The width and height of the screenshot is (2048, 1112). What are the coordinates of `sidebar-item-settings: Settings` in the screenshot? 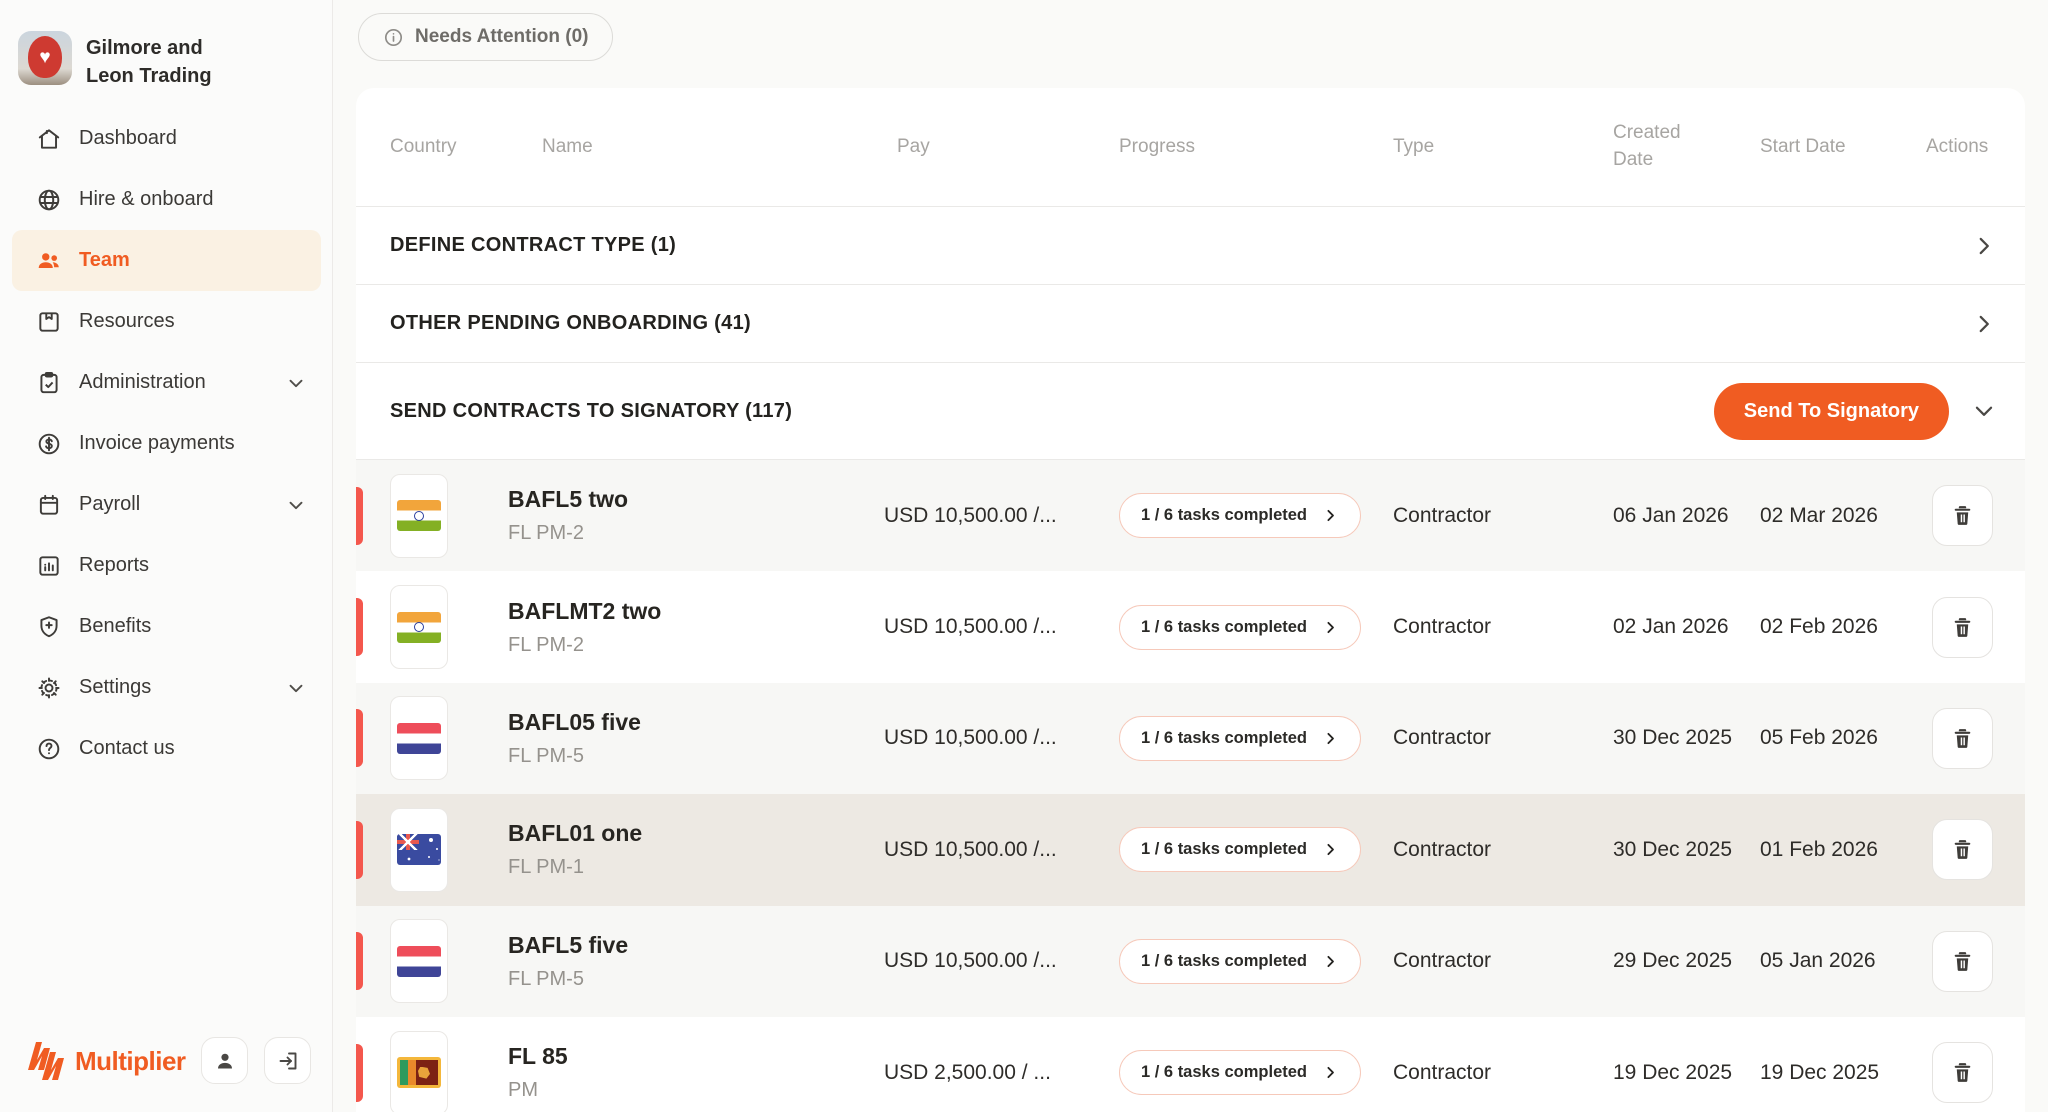 It's located at (166, 687).